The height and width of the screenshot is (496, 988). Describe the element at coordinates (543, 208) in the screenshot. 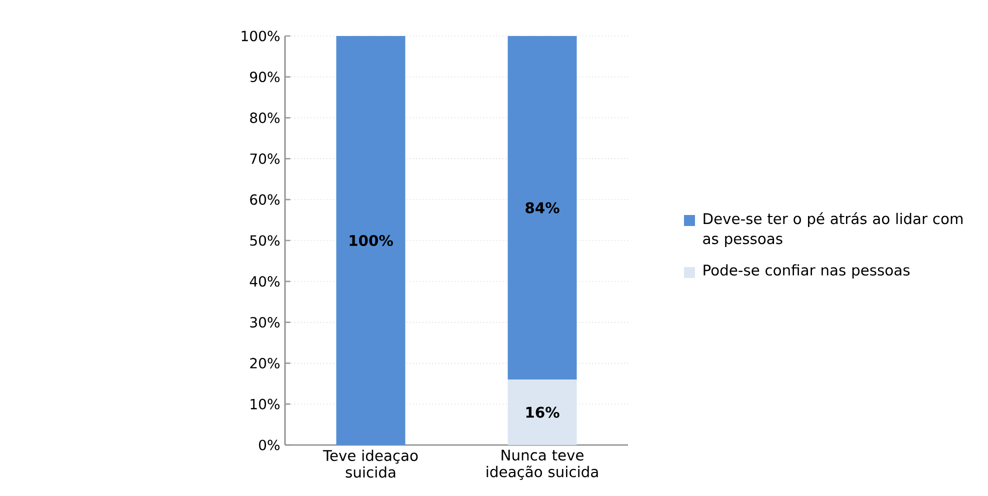

I see `data-label: 84%` at that location.